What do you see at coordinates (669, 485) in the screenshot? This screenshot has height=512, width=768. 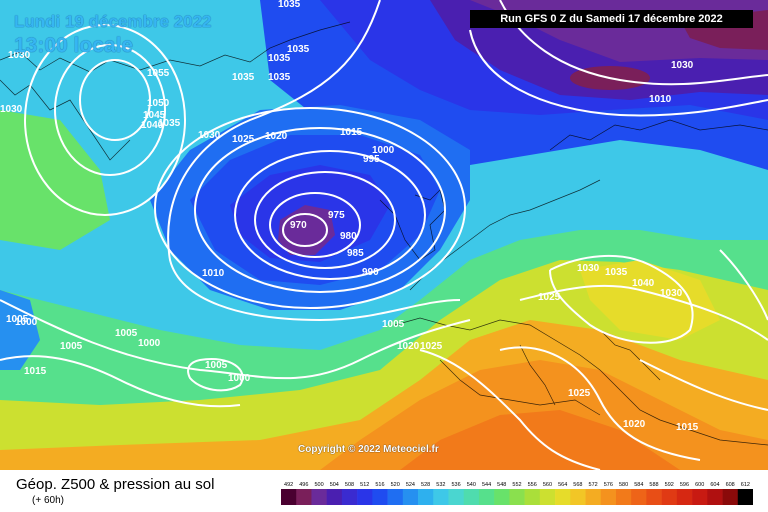 I see `legend-value-label: 592` at bounding box center [669, 485].